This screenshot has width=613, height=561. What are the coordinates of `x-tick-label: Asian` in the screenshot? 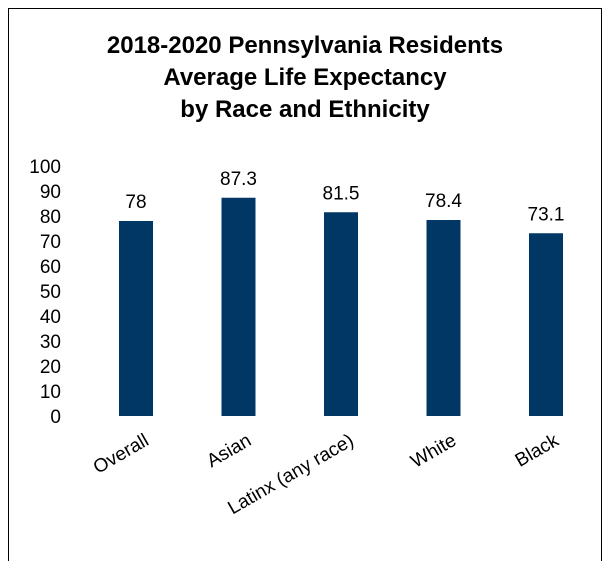 It's located at (229, 451).